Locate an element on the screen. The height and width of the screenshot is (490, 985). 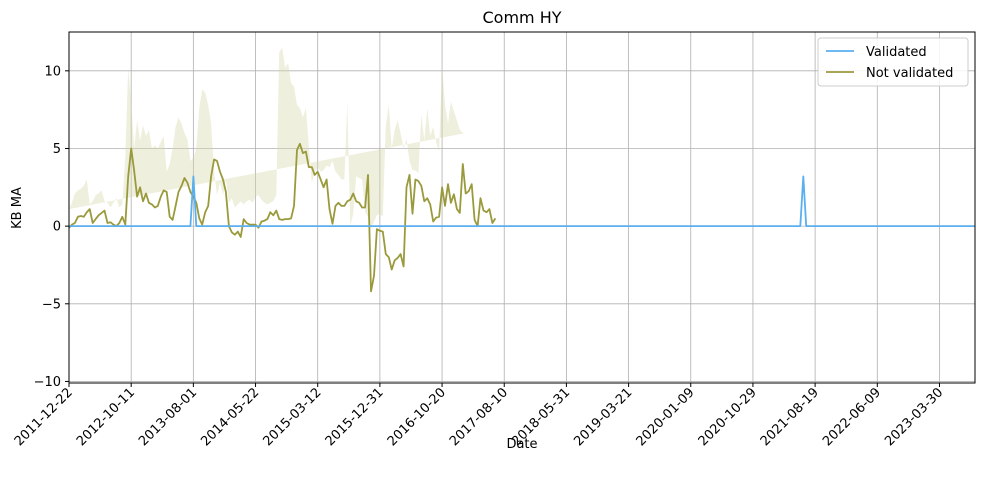
legend: Validated Not validated is located at coordinates (893, 62).